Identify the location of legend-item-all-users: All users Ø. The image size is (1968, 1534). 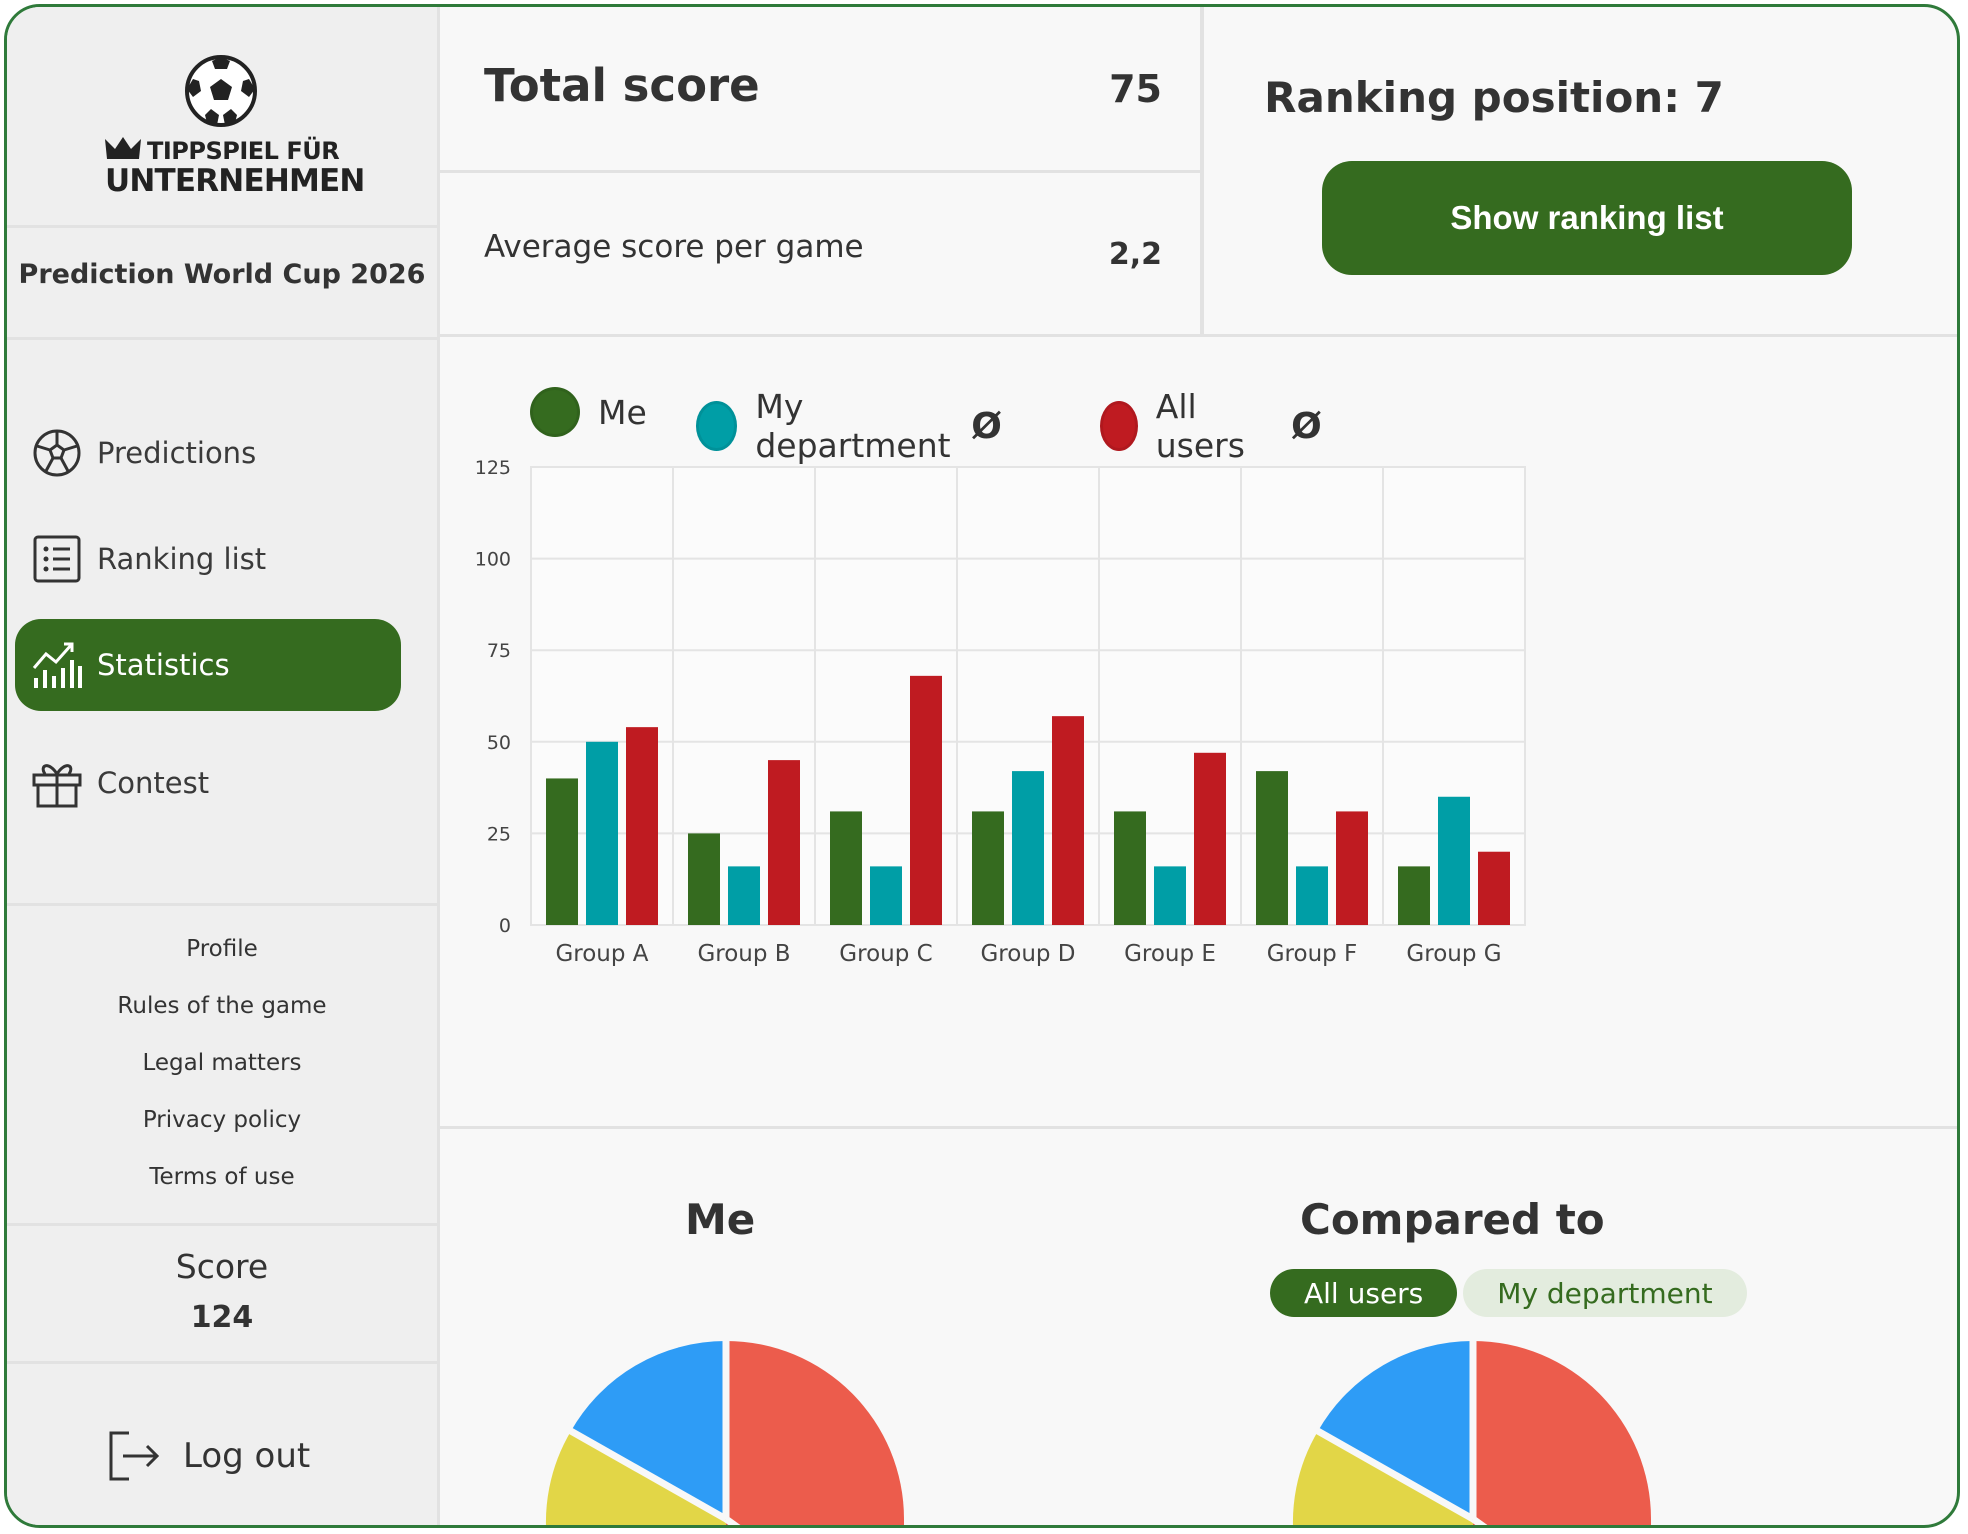
(1211, 426).